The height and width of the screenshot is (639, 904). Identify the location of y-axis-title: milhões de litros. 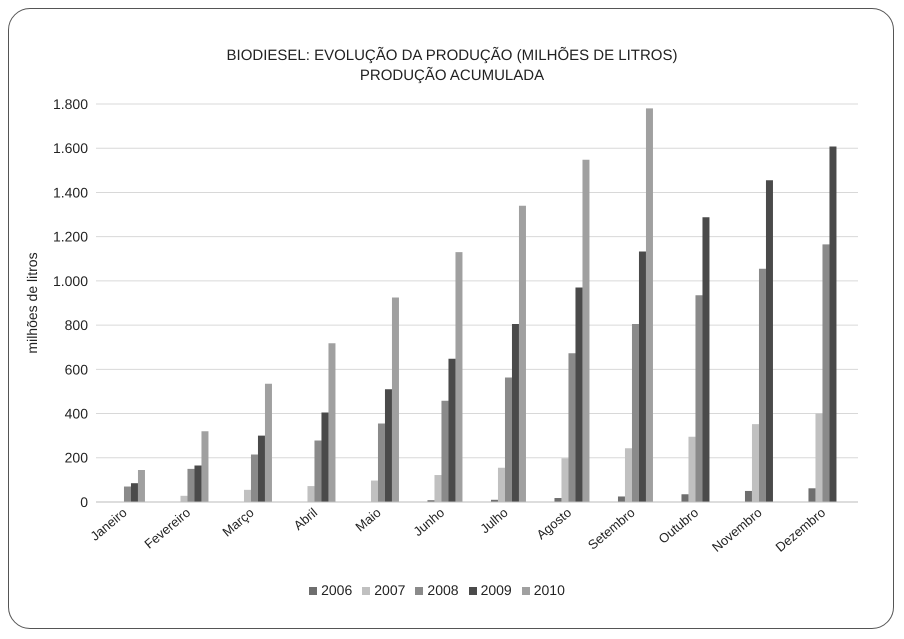
(32, 303).